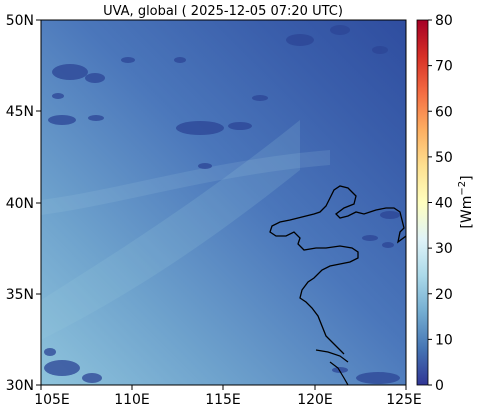 Image resolution: width=480 pixels, height=412 pixels. What do you see at coordinates (444, 295) in the screenshot?
I see `colorbar-tick-label: 20` at bounding box center [444, 295].